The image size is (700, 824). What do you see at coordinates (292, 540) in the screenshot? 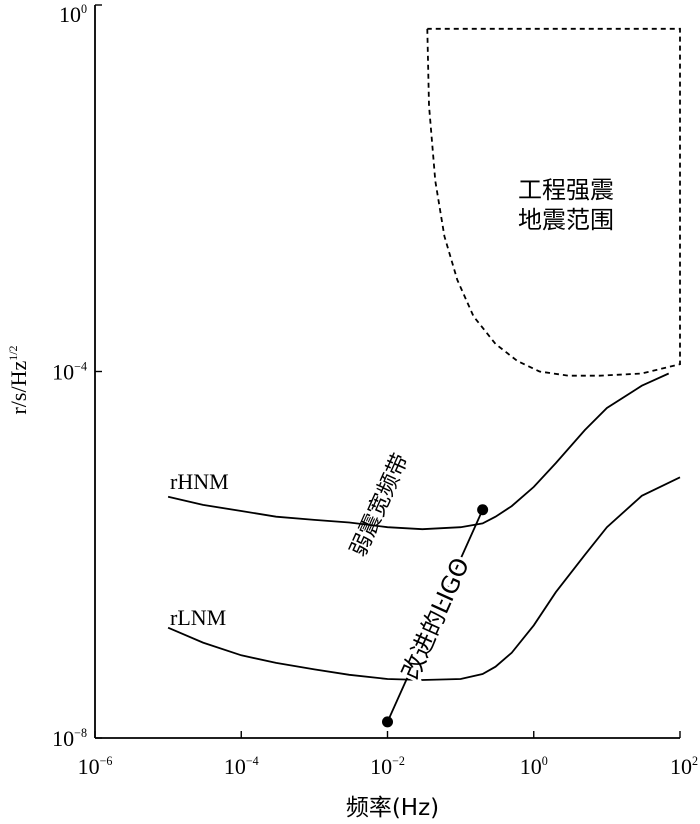
I see `labels-group: rHNM rLNM 弱震宽频带` at bounding box center [292, 540].